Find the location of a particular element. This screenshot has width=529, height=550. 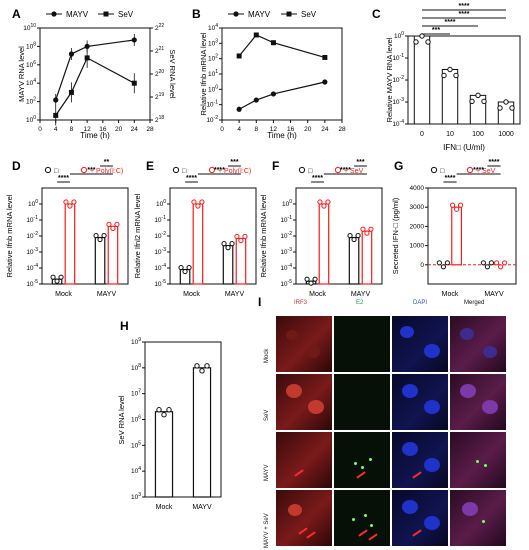

legend-mayv-label: MAYV is located at coordinates (77, 14).